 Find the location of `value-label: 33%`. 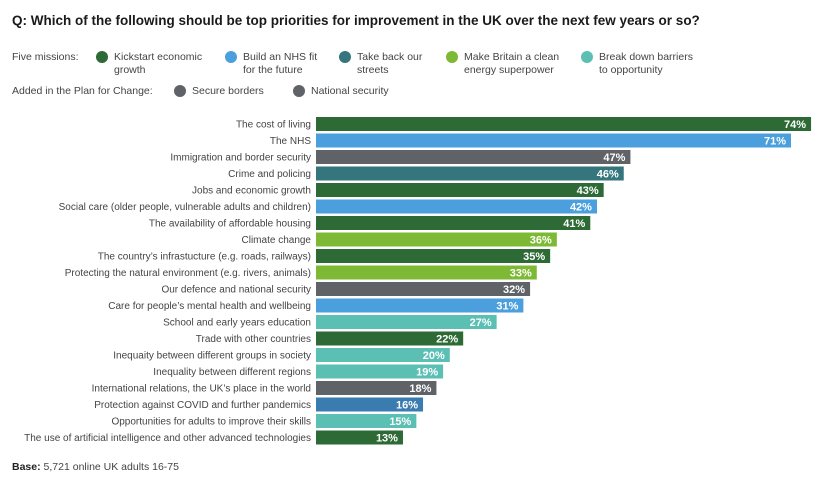

value-label: 33% is located at coordinates (521, 274).